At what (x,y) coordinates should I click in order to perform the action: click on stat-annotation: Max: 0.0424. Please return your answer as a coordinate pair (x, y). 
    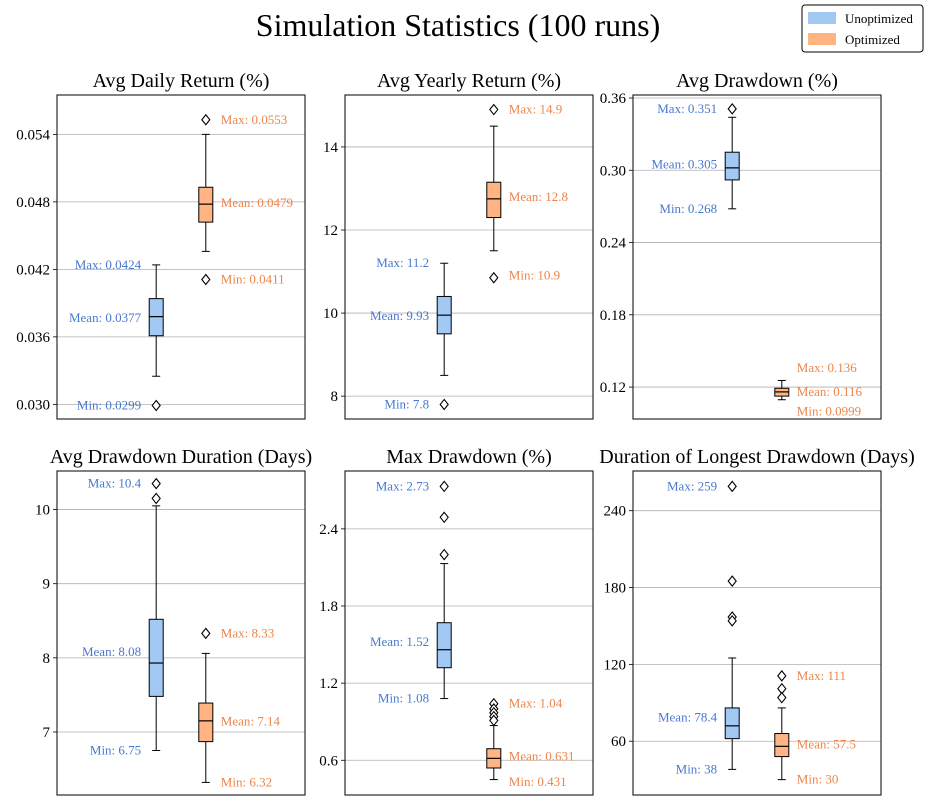
    Looking at the image, I should click on (108, 264).